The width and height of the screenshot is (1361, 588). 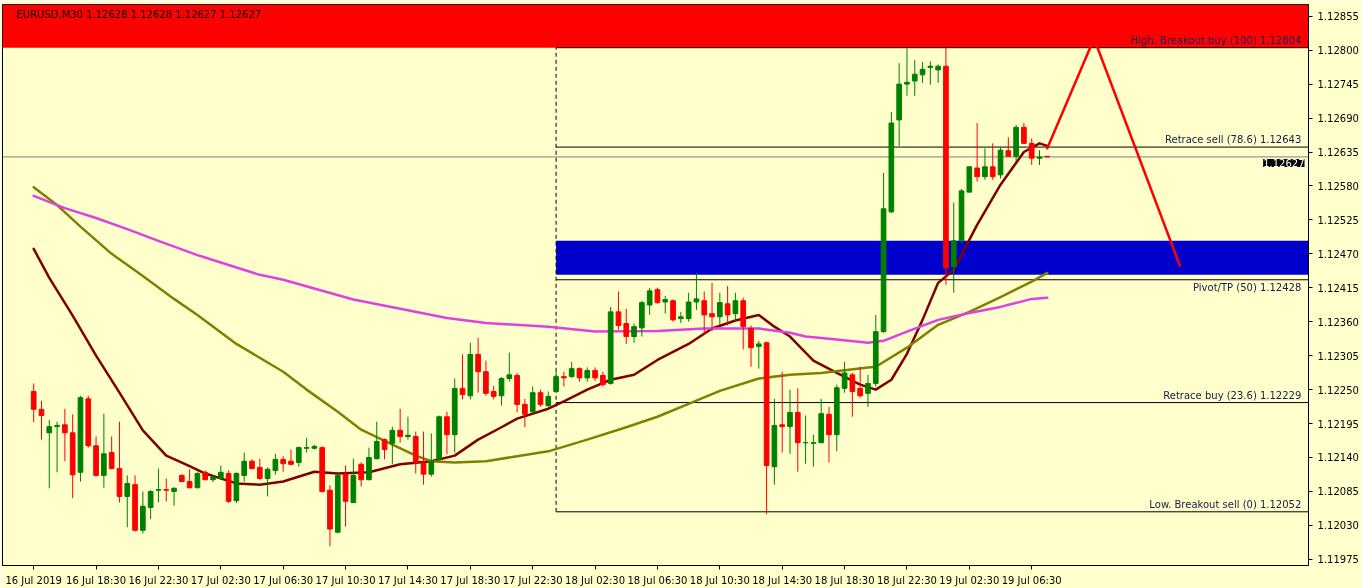 What do you see at coordinates (1338, 17) in the screenshot?
I see `y-tick-label: 1.12855` at bounding box center [1338, 17].